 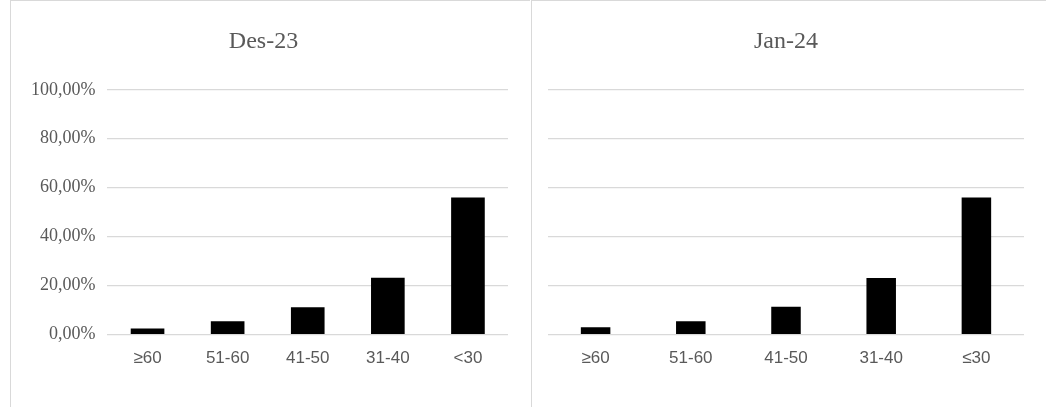 What do you see at coordinates (67, 186) in the screenshot?
I see `y-tick-label: 60,00%` at bounding box center [67, 186].